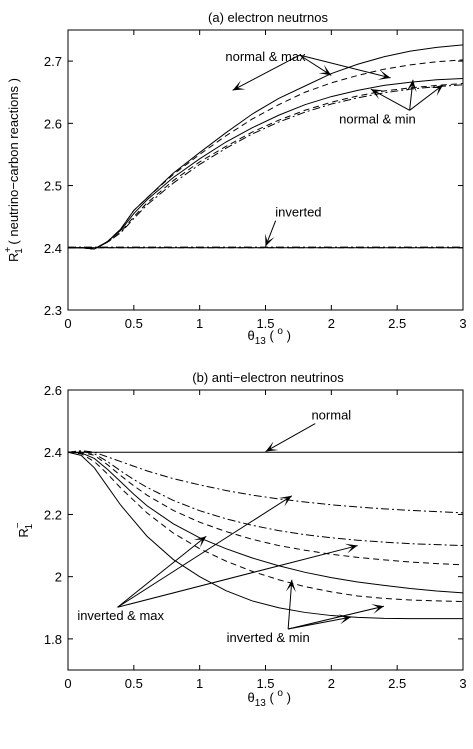  What do you see at coordinates (53, 186) in the screenshot?
I see `y-tick-label: 2.5` at bounding box center [53, 186].